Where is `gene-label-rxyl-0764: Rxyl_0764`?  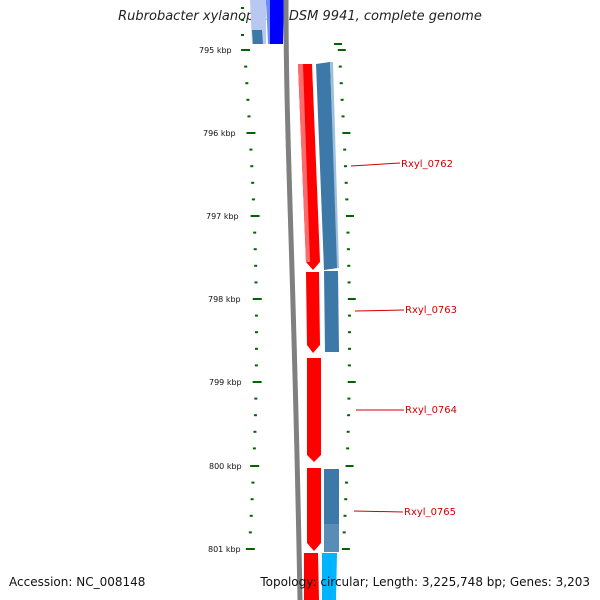
gene-label-rxyl-0764: Rxyl_0764 is located at coordinates (406, 410).